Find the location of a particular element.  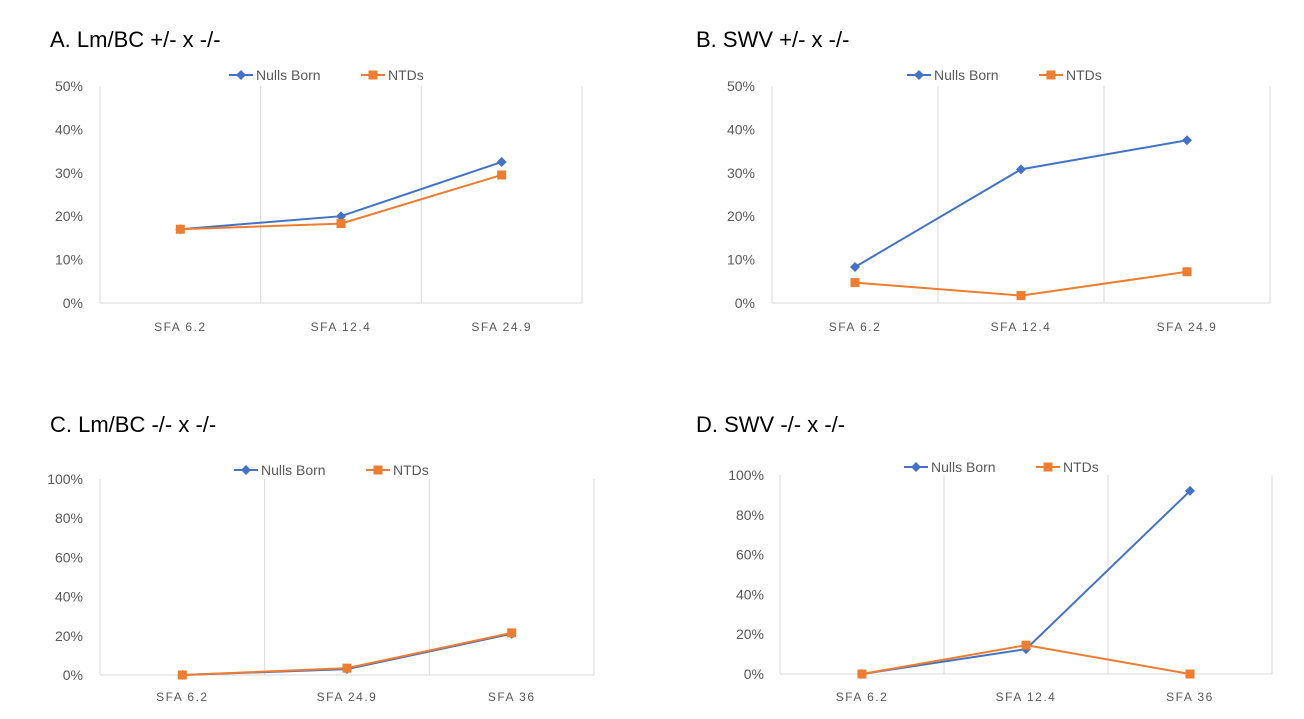

chart-title: D. SWV -/- x -/- is located at coordinates (771, 424).